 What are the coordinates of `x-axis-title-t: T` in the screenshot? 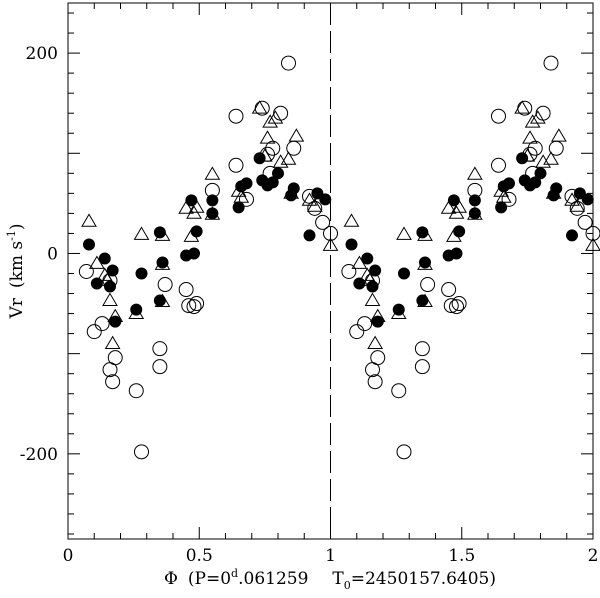 It's located at (338, 579).